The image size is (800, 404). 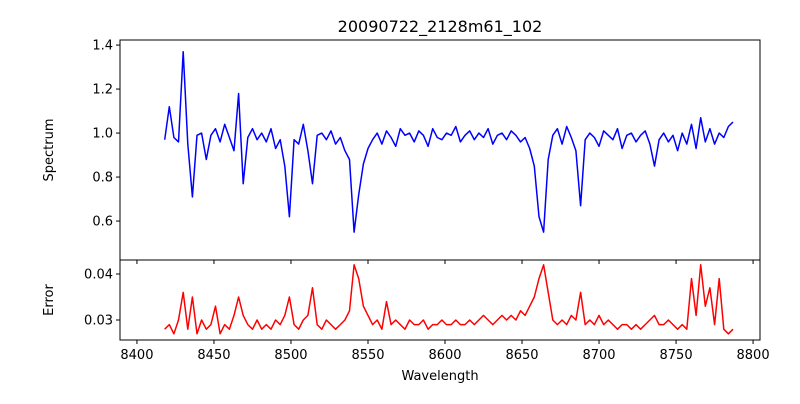 What do you see at coordinates (49, 300) in the screenshot?
I see `error-y-label: Error` at bounding box center [49, 300].